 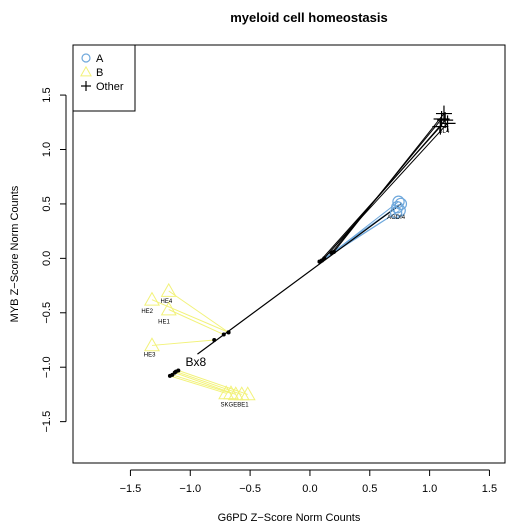 I want to click on chart-title: myeloid cell homeostasis, so click(x=309, y=17).